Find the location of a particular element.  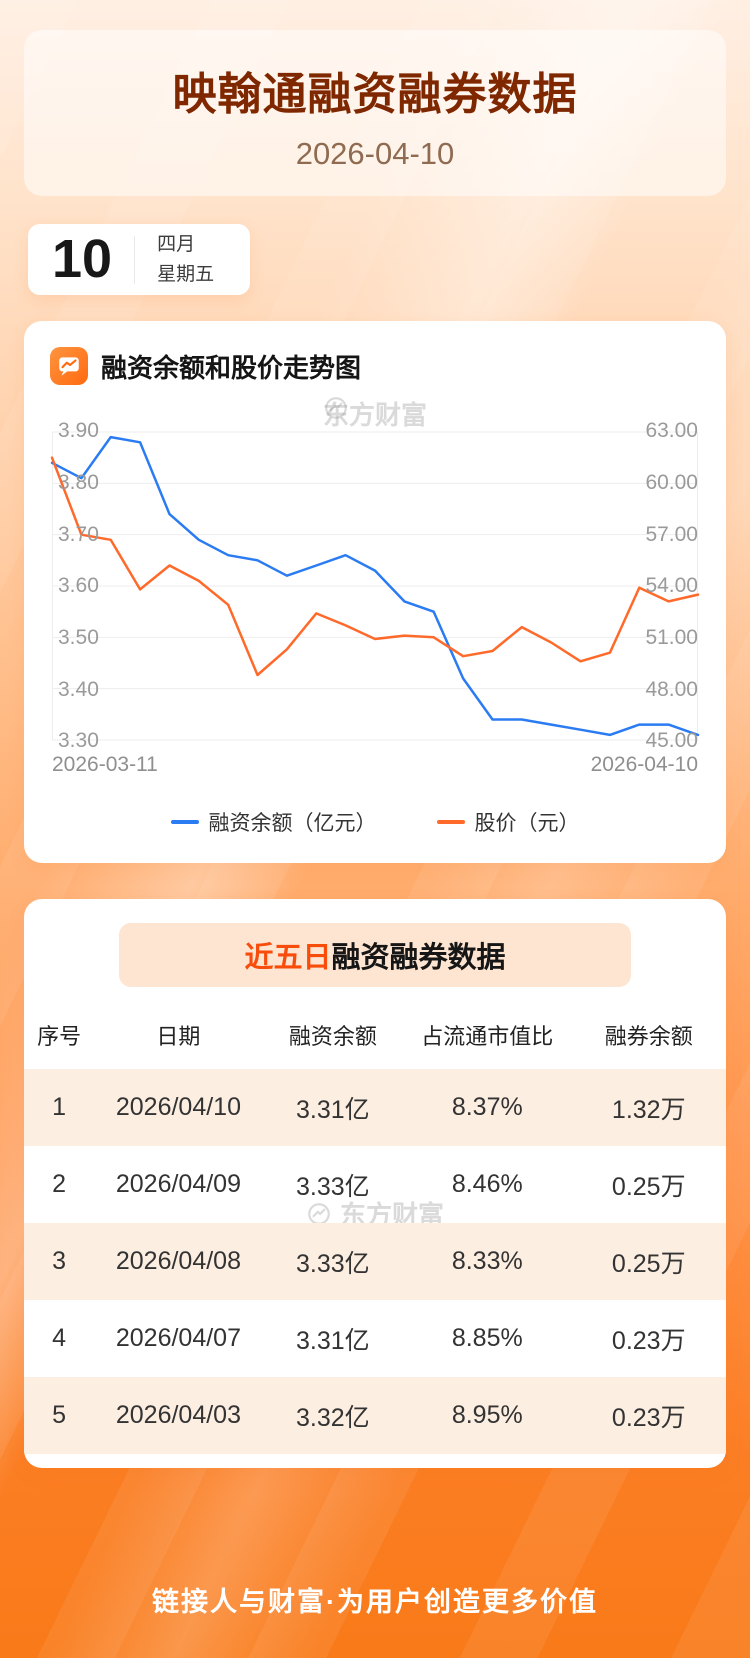

legend-item-margin-balance: 融资余额（亿元） is located at coordinates (273, 822).